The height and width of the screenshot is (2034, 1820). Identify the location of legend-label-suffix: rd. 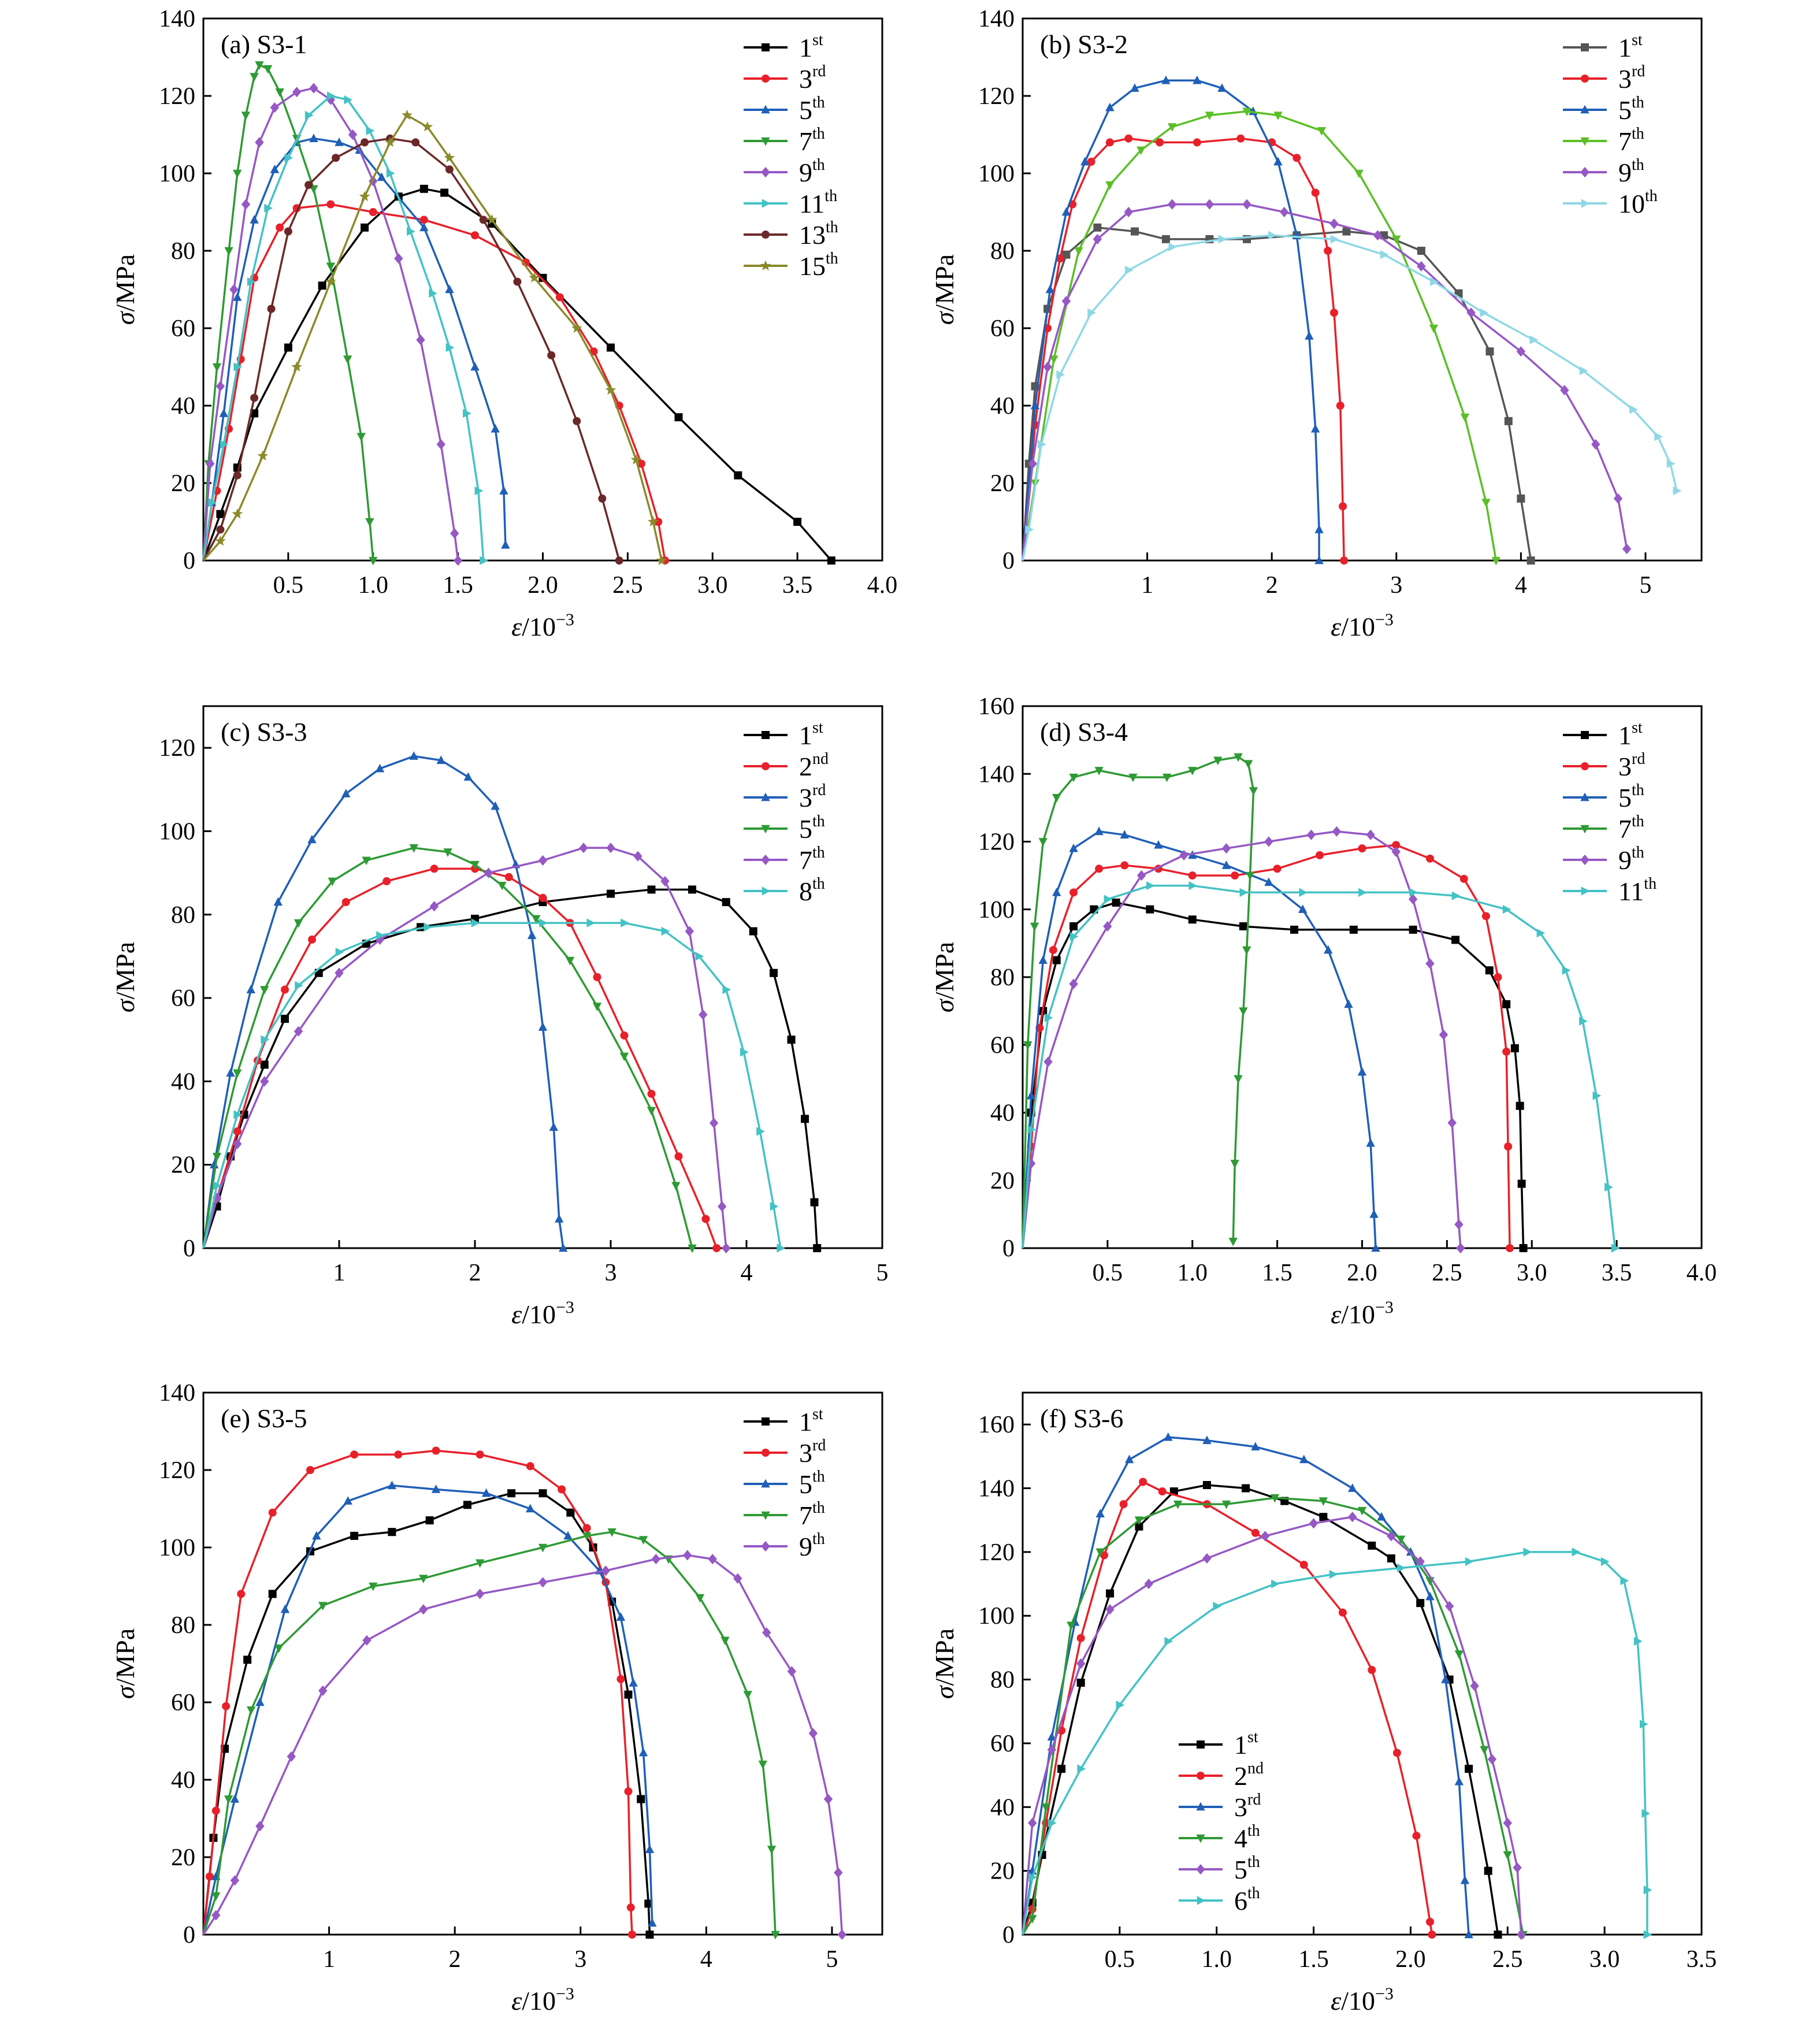
(819, 71).